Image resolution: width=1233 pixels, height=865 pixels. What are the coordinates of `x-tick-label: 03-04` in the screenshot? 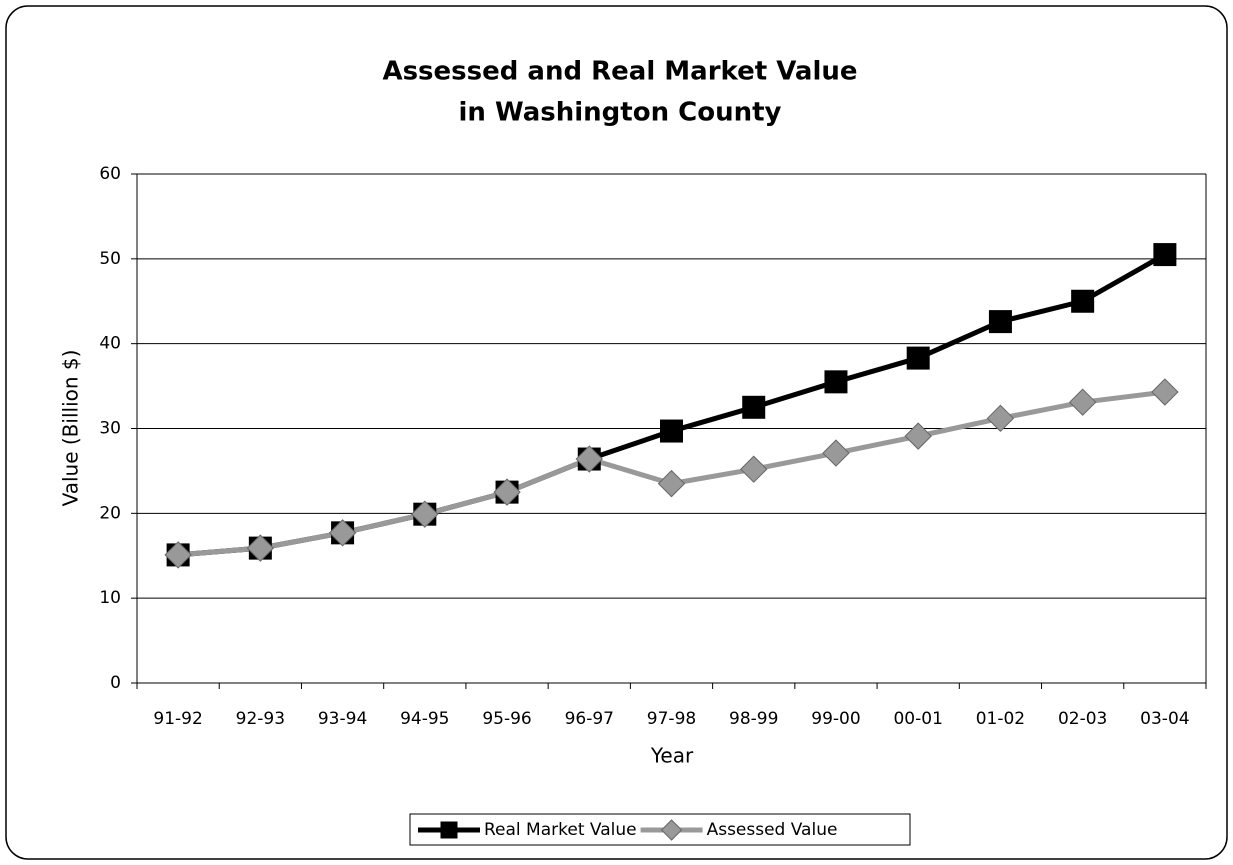 It's located at (1164, 719).